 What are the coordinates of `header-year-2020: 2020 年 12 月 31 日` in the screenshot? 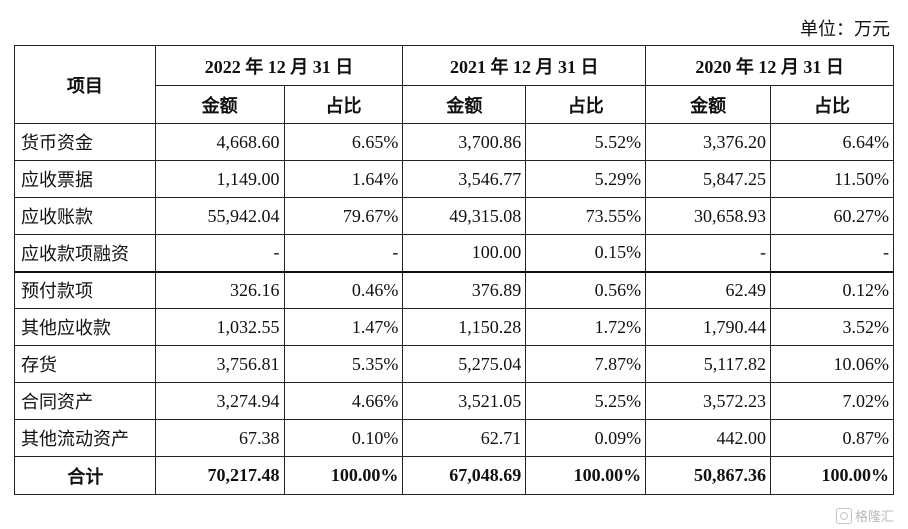 It's located at (769, 65).